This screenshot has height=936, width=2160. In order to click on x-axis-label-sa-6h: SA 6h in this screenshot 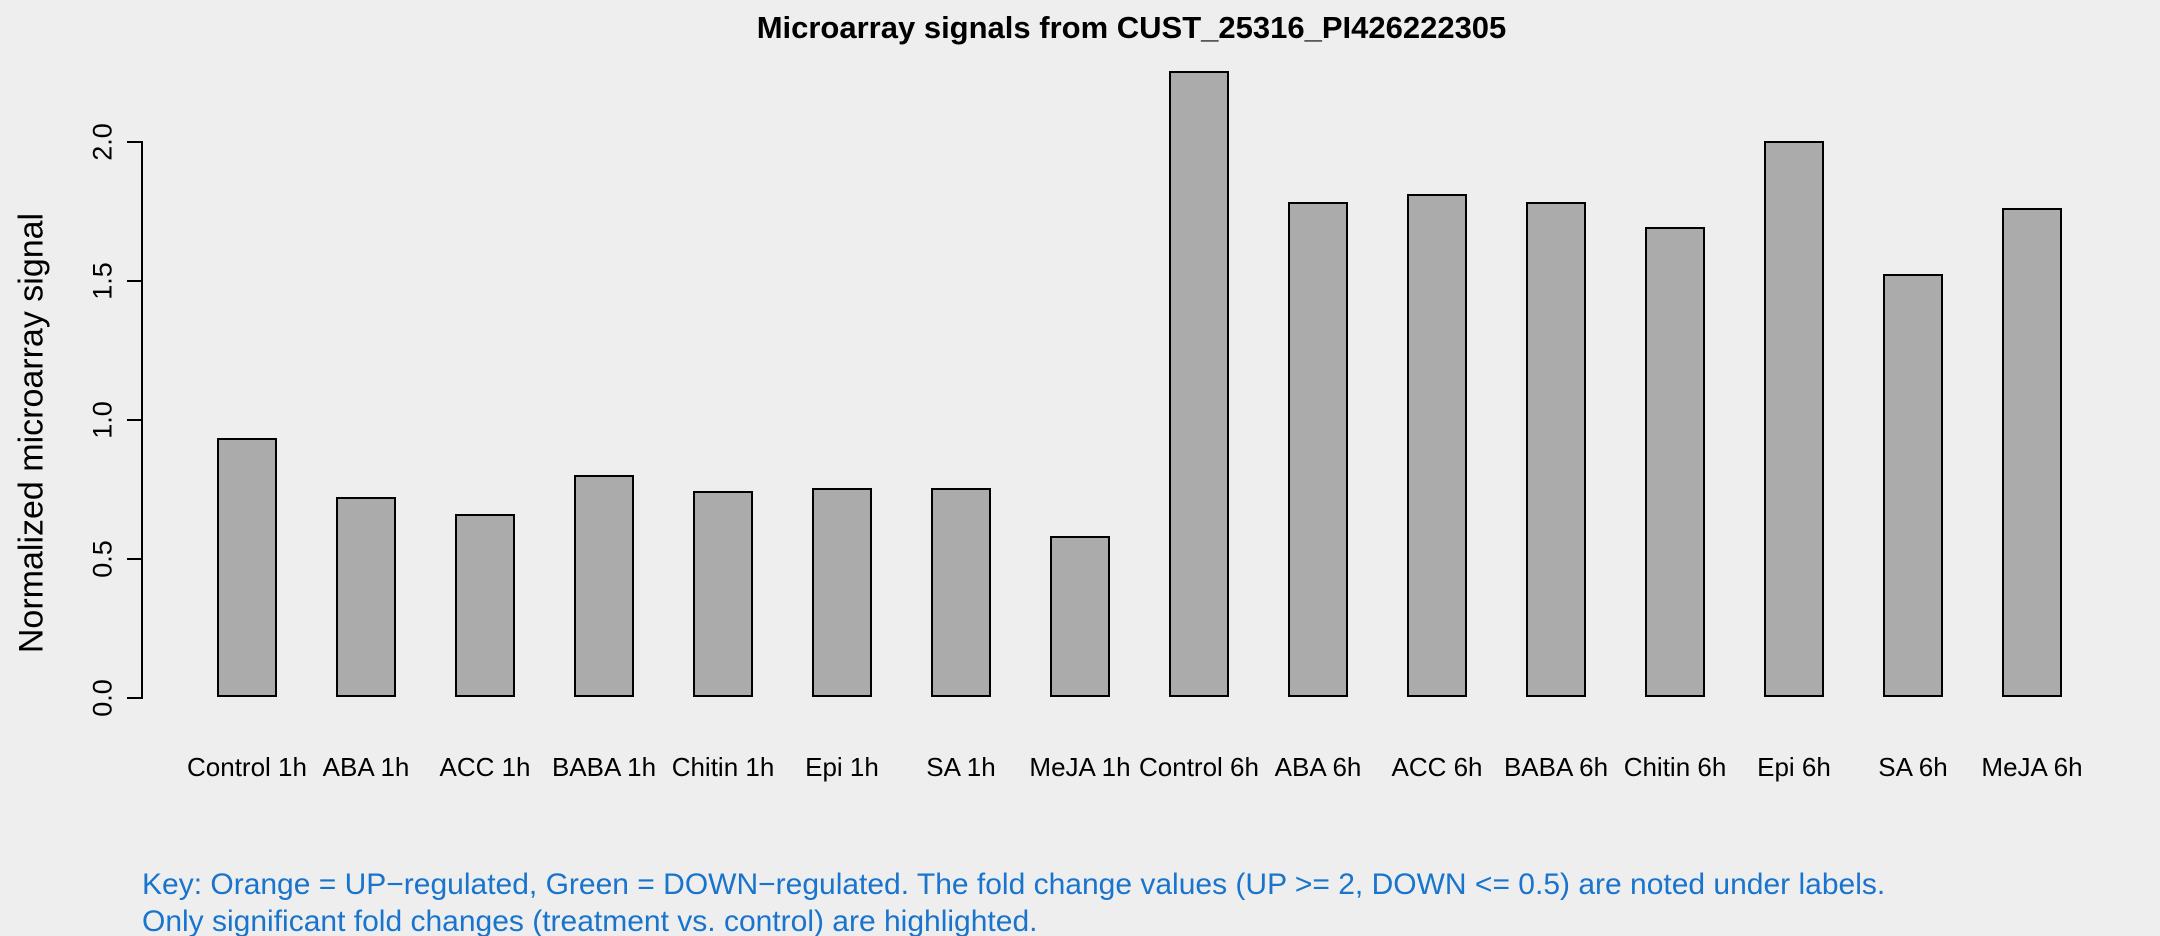, I will do `click(1913, 767)`.